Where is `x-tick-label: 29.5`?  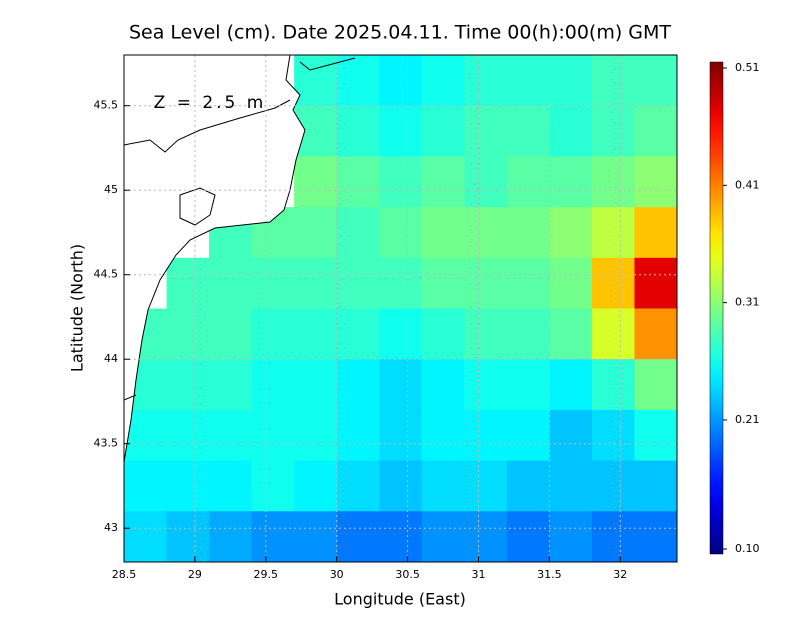
x-tick-label: 29.5 is located at coordinates (266, 574).